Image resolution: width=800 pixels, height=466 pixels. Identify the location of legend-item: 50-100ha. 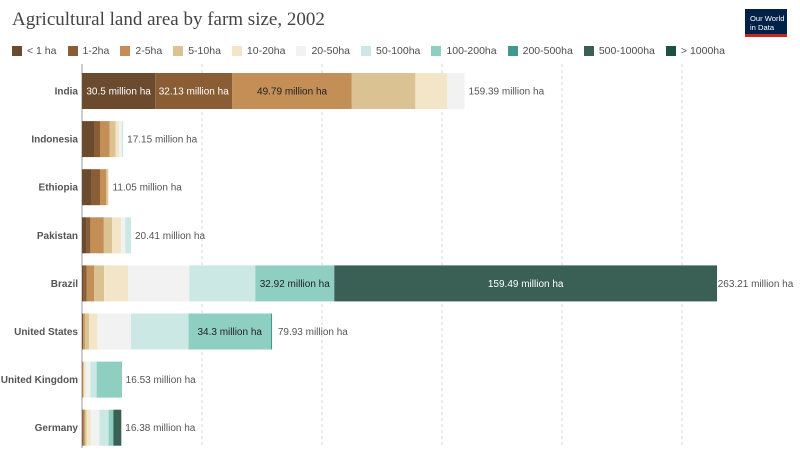
(390, 51).